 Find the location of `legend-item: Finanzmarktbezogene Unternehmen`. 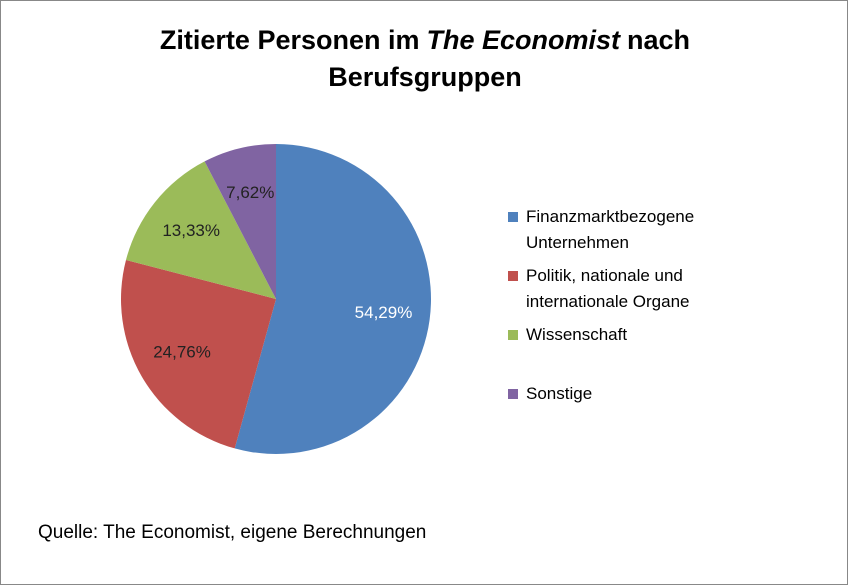

legend-item: Finanzmarktbezogene Unternehmen is located at coordinates (618, 233).